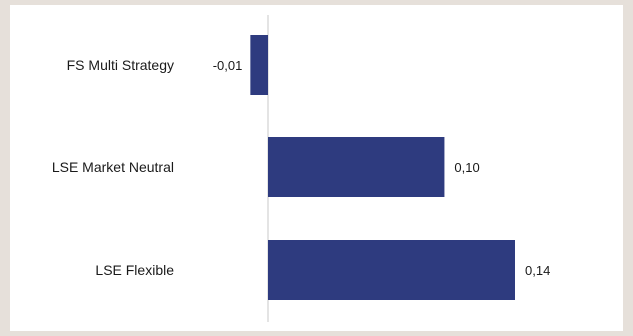  Describe the element at coordinates (134, 270) in the screenshot. I see `category-label-2: LSE Flexible` at that location.